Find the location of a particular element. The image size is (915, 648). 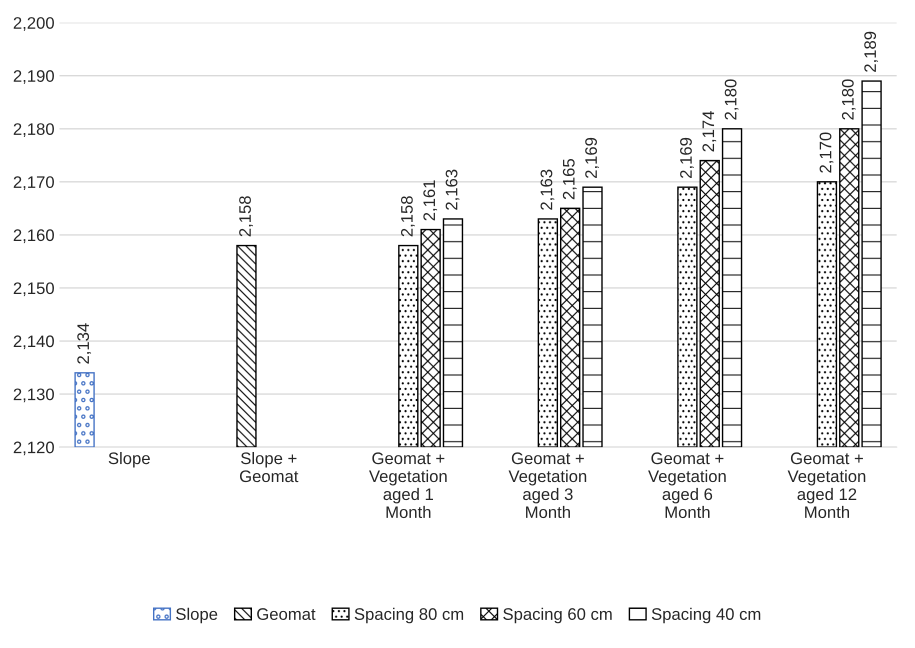

y-tick-label: 2,170 is located at coordinates (34, 183).